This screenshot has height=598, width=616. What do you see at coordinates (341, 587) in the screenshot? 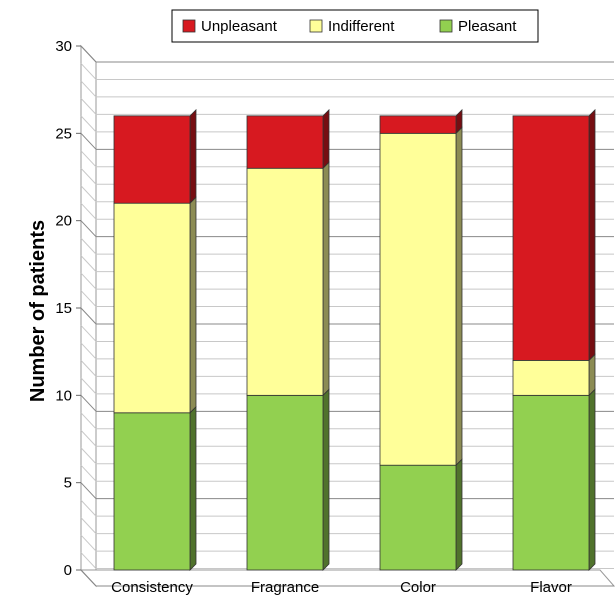
I see `x-axis-categories: Consistency Fragrance Color Flavor` at bounding box center [341, 587].